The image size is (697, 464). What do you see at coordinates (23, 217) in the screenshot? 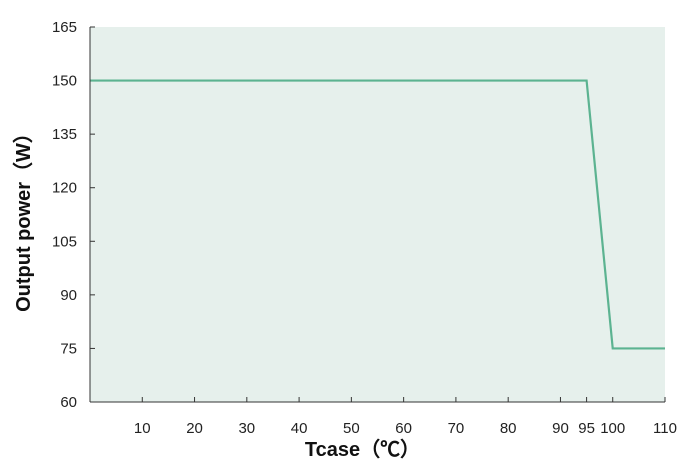
I see `y-axis-title: Output power（W）` at bounding box center [23, 217].